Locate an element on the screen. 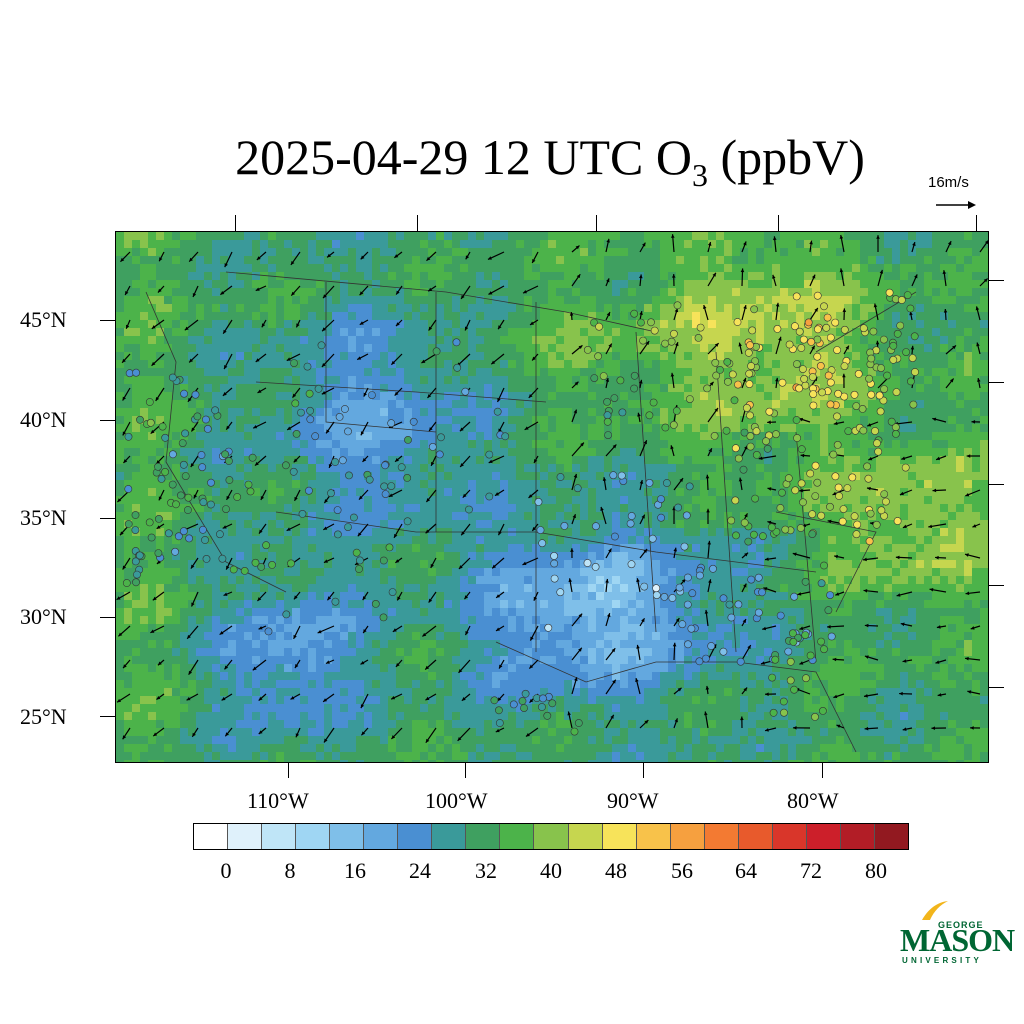  lat-label-45n: 45°N is located at coordinates (43, 319).